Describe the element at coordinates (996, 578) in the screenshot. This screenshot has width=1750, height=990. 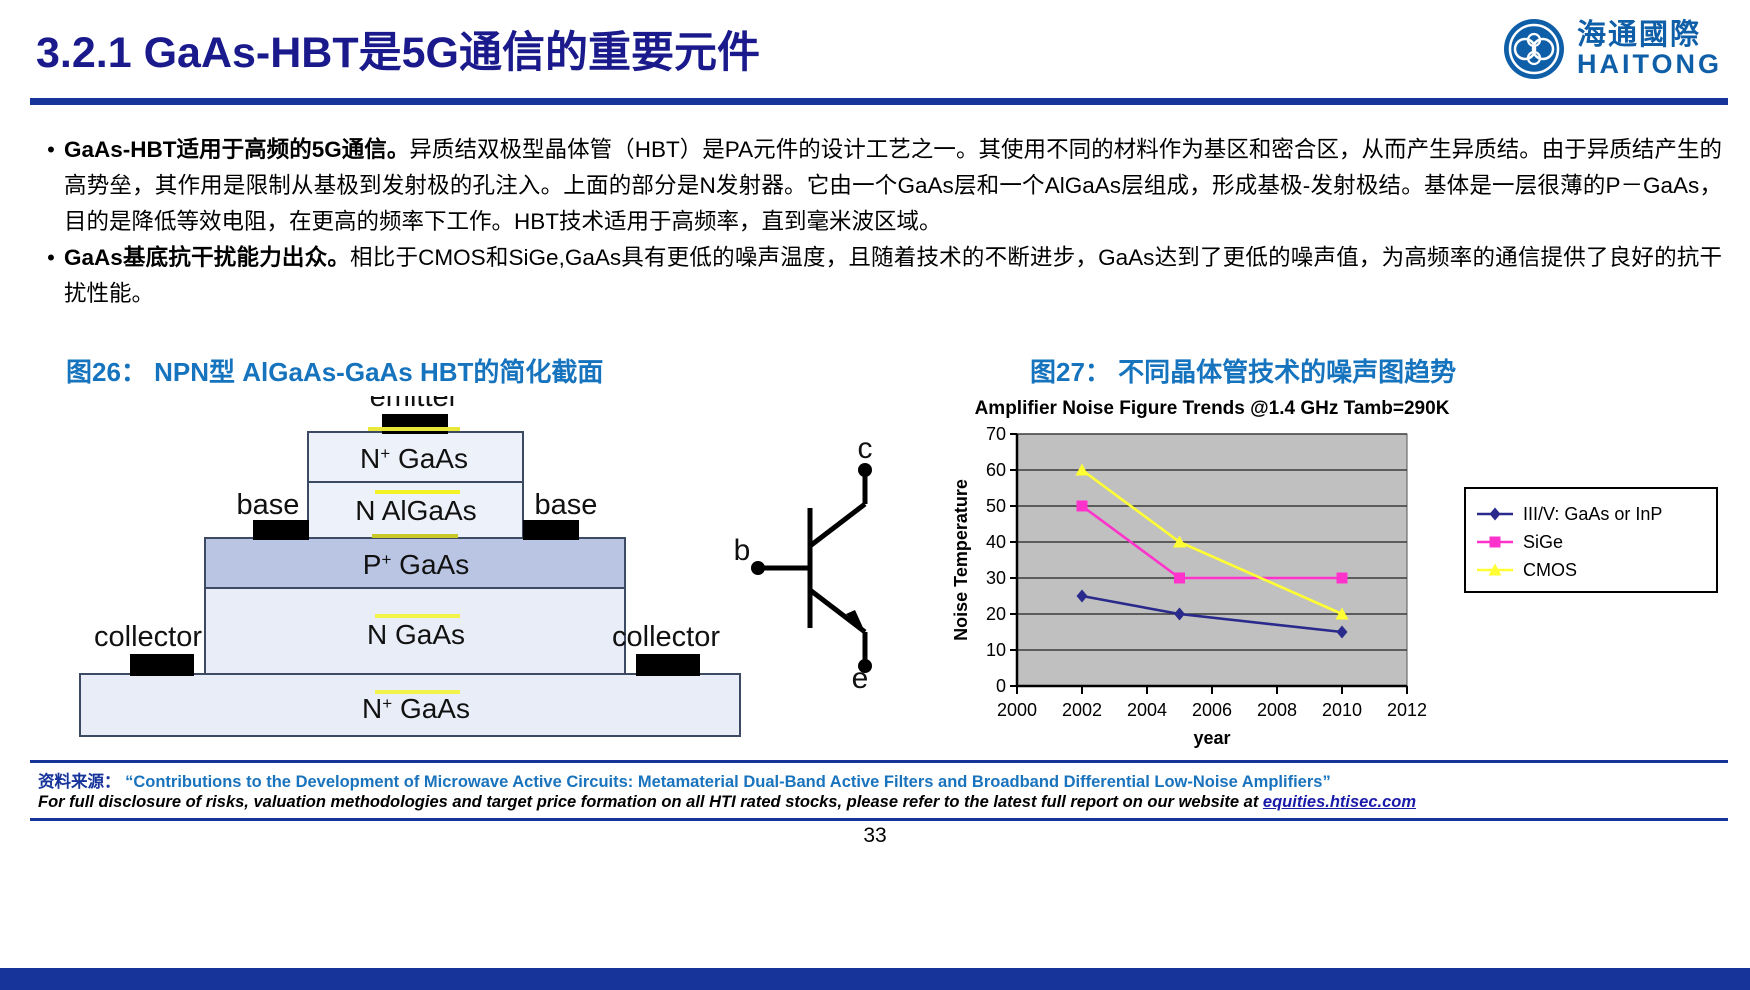
I see `y-axis-tick-label: 30` at that location.